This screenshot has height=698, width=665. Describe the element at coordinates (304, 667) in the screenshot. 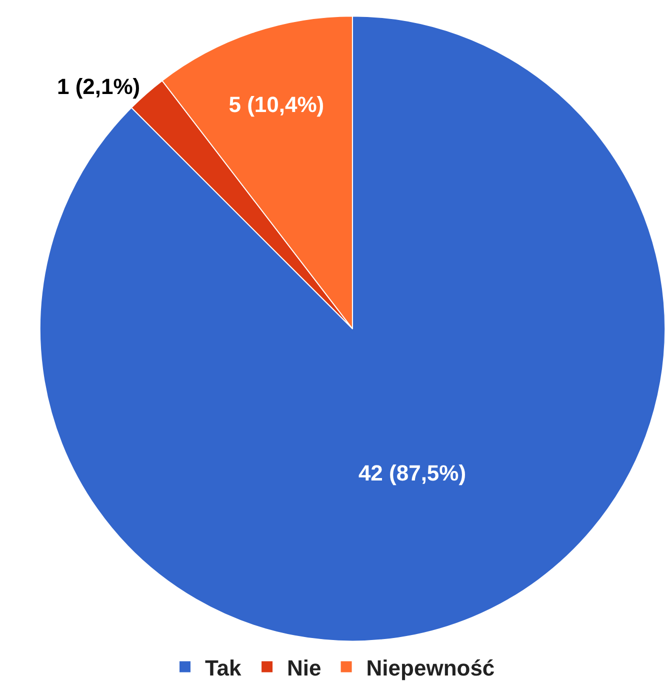

I see `legend-label: Nie` at that location.